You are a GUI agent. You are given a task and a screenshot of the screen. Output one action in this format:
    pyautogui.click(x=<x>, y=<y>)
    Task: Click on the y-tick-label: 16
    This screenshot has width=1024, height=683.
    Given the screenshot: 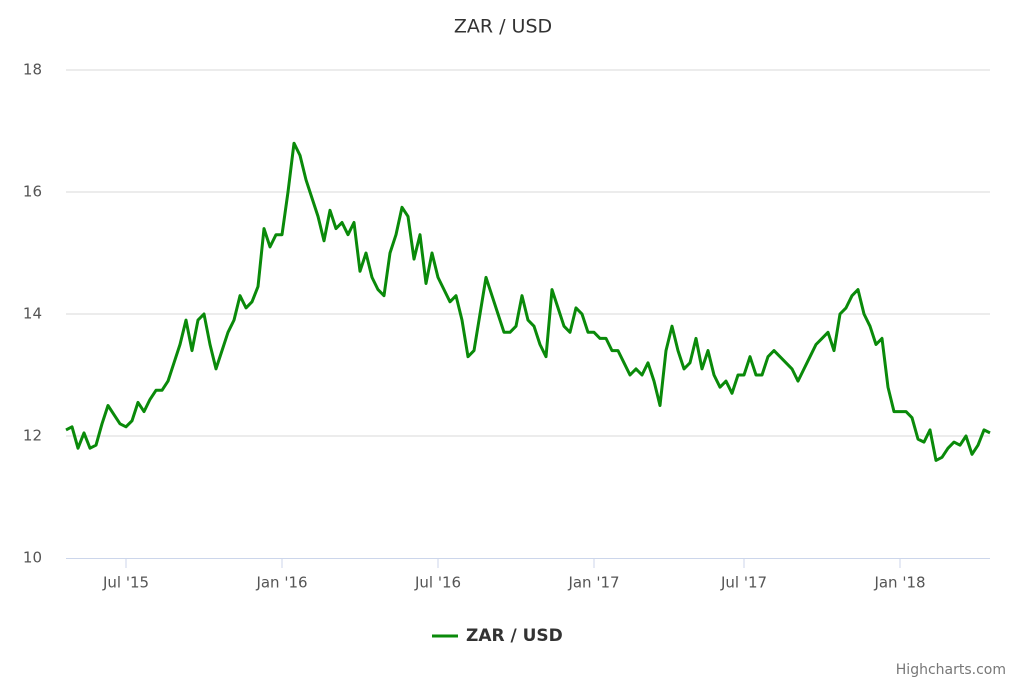 What is the action you would take?
    pyautogui.click(x=32, y=192)
    